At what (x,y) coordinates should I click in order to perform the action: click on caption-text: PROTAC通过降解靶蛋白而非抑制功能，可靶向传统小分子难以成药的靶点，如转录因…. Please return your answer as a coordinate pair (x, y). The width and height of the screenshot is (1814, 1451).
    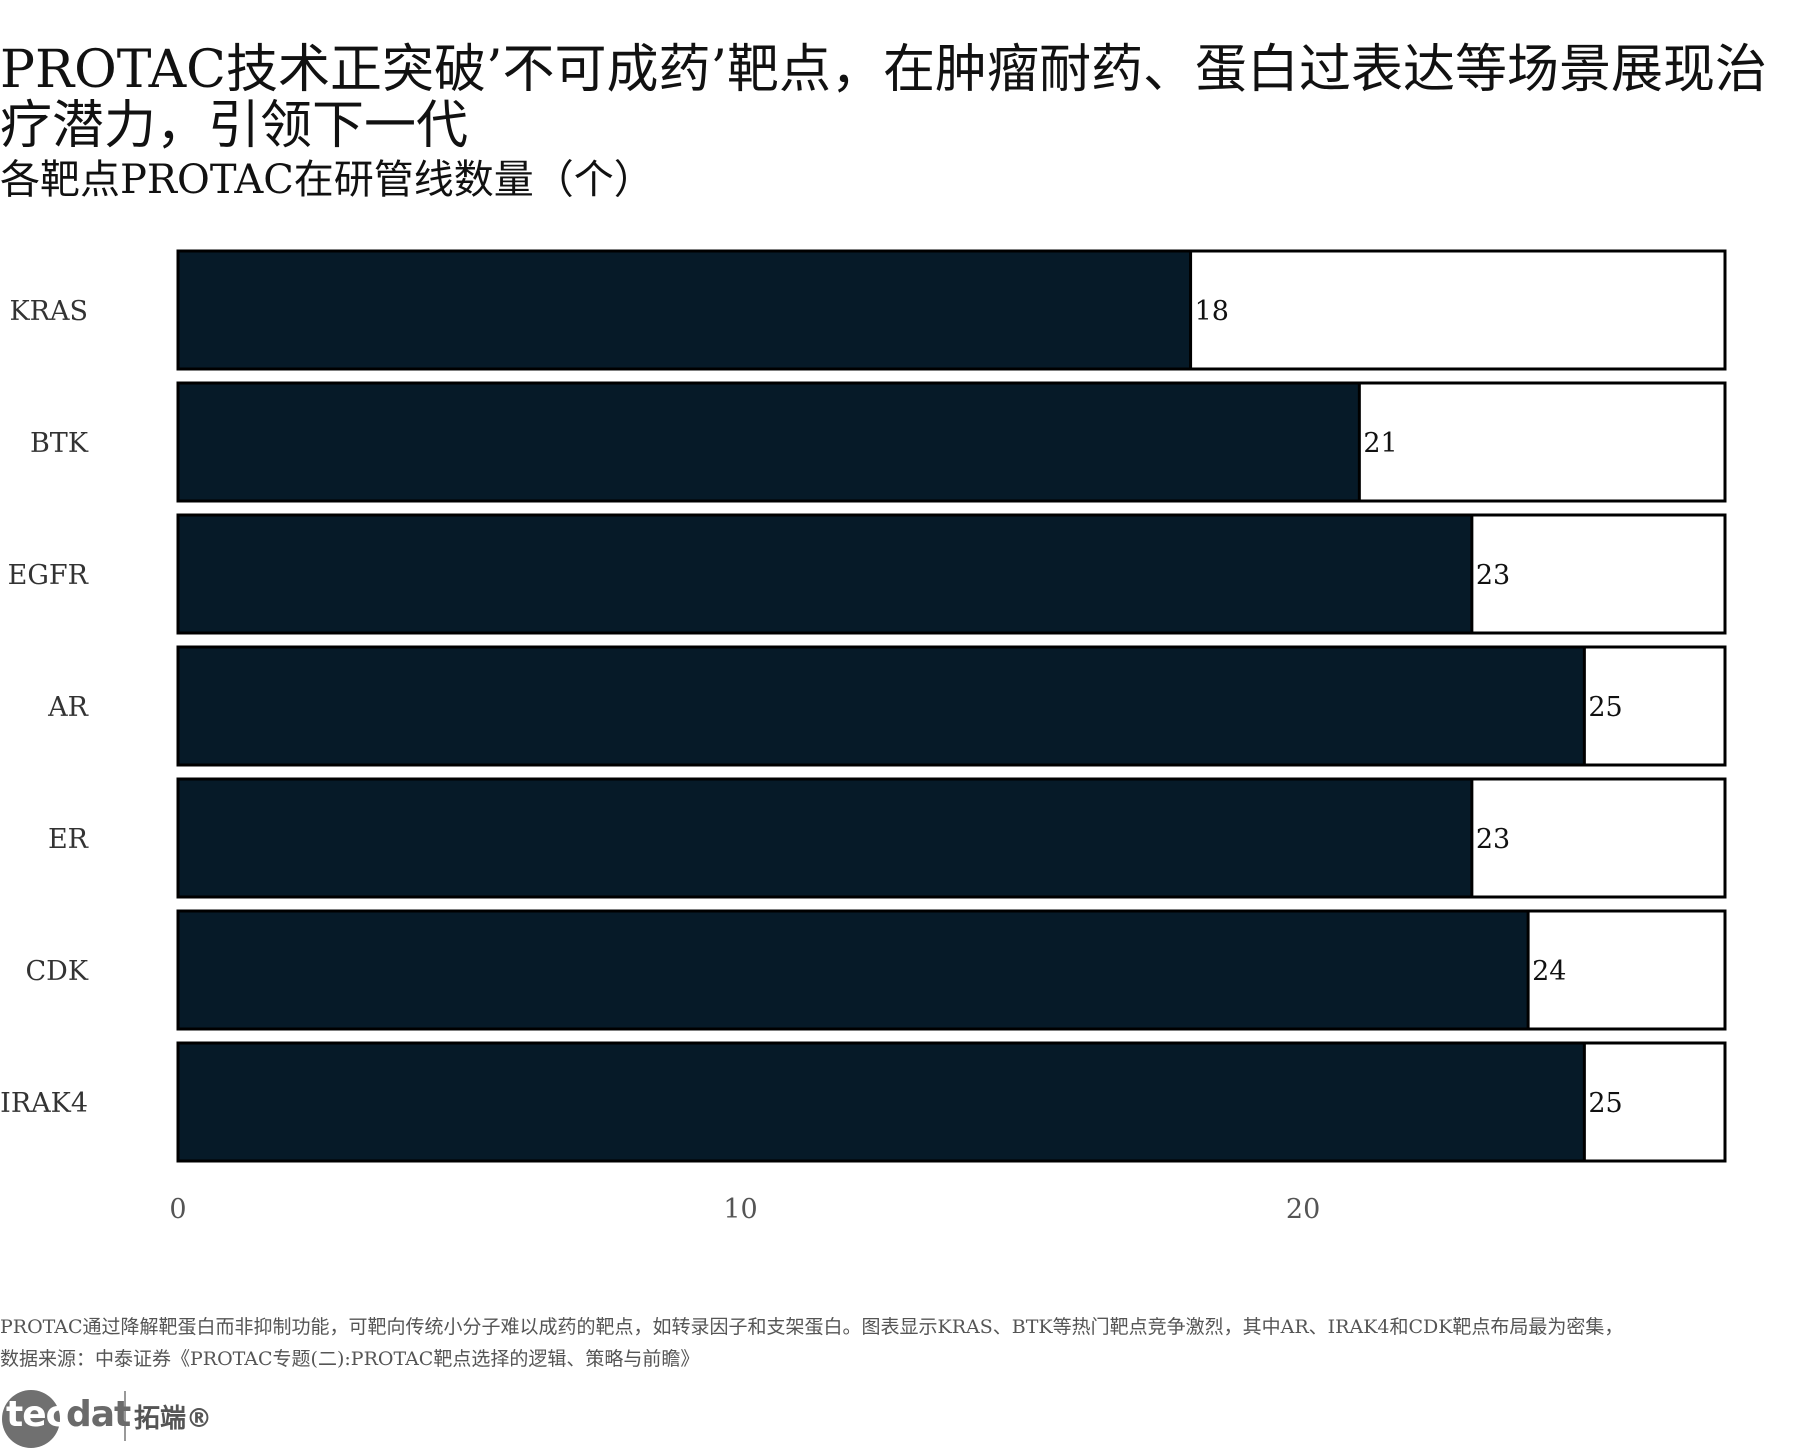
    Looking at the image, I should click on (812, 1327).